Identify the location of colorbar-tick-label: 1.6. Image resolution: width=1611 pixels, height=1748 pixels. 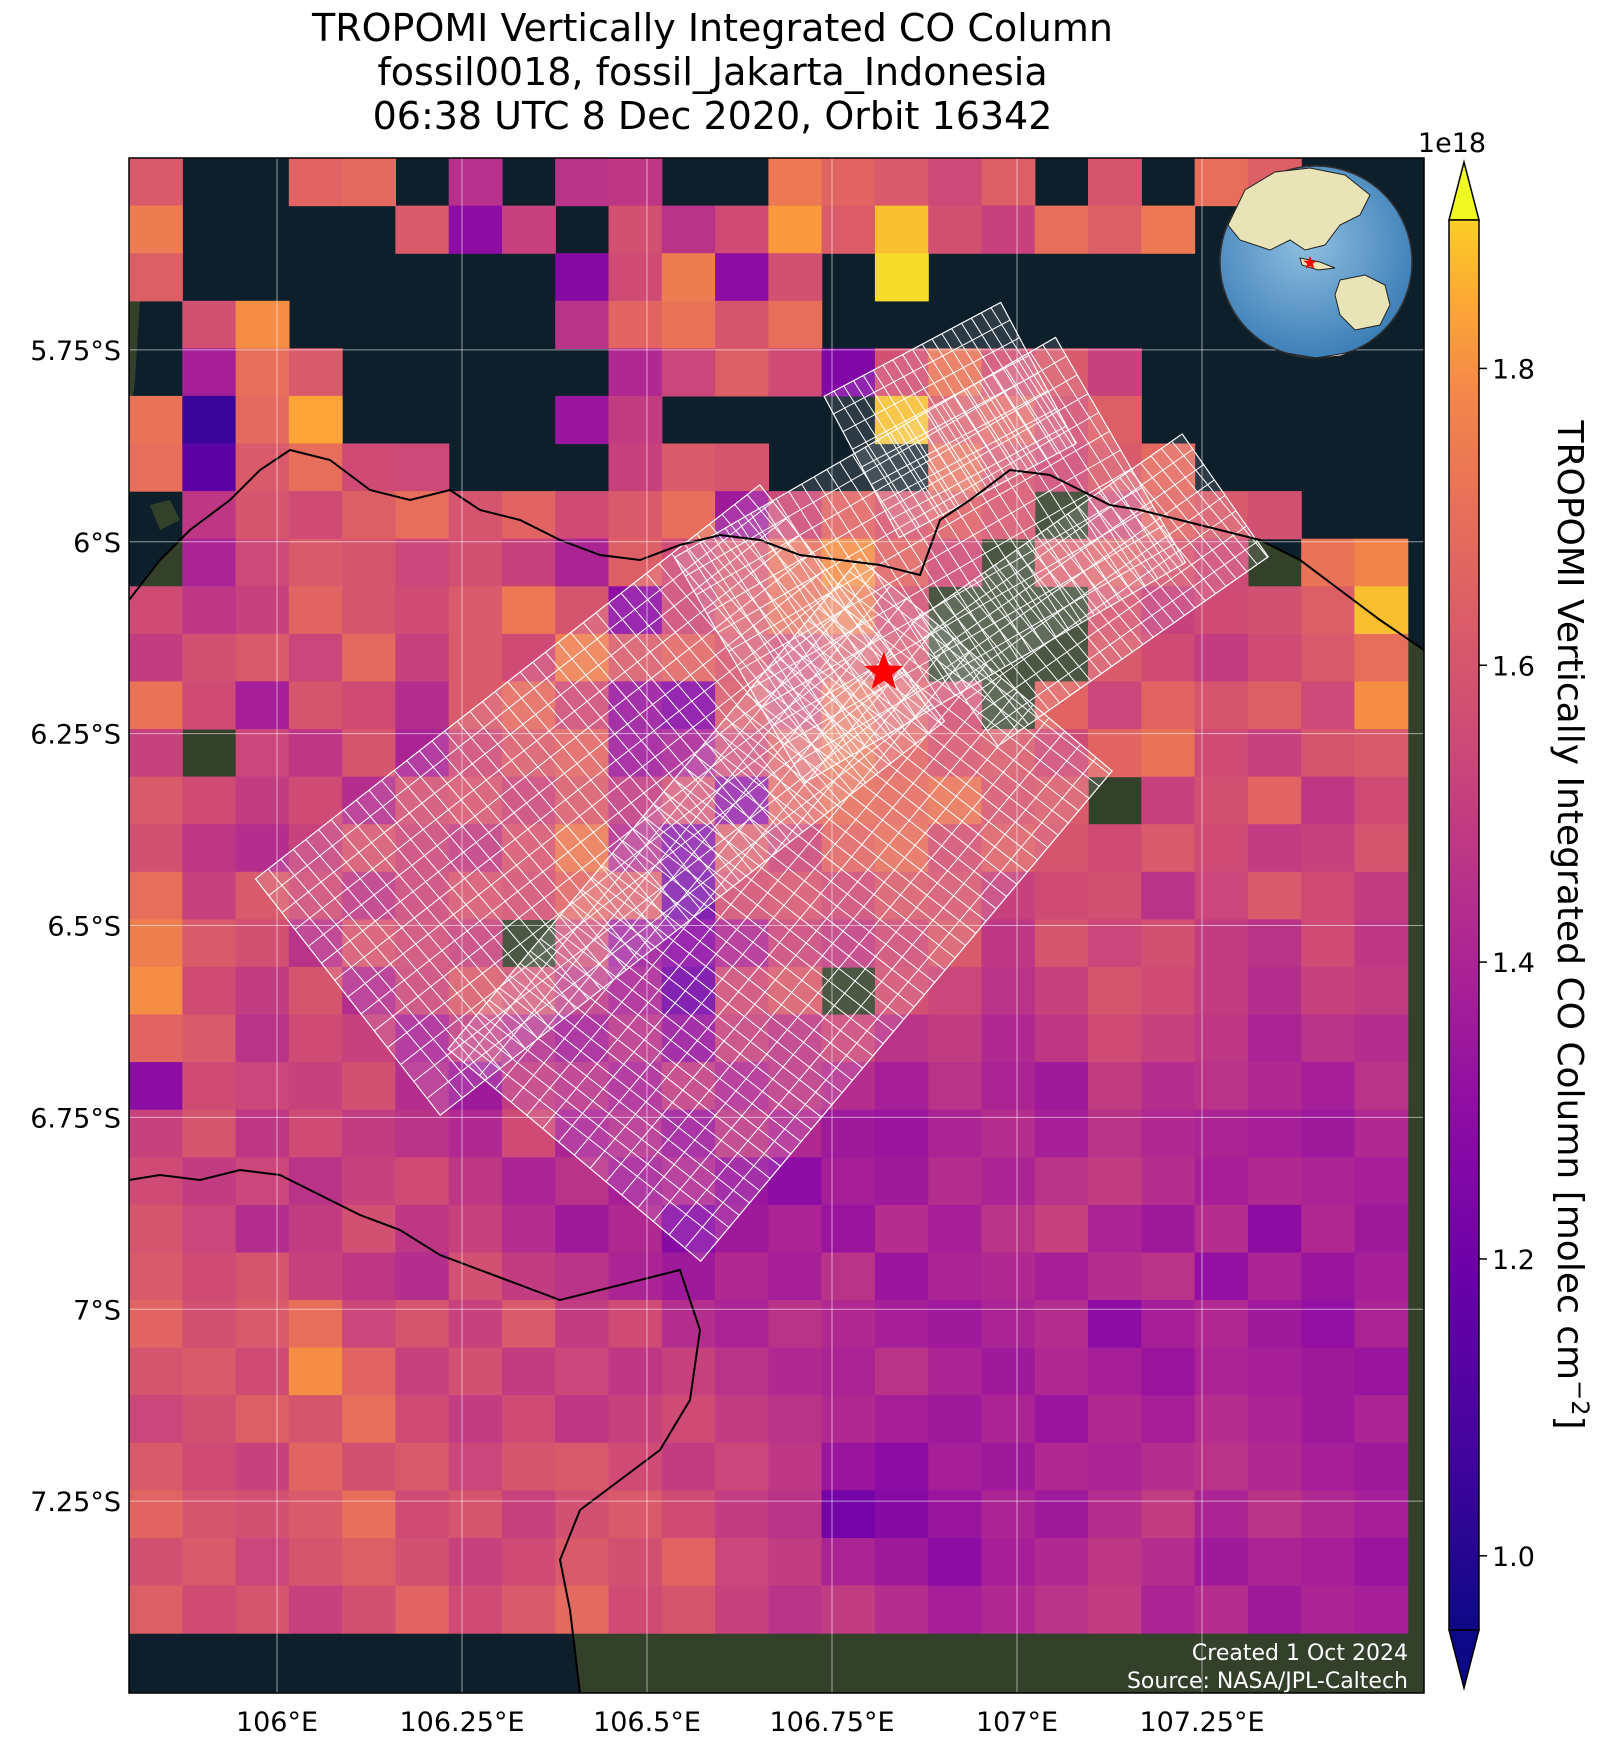
(1513, 666).